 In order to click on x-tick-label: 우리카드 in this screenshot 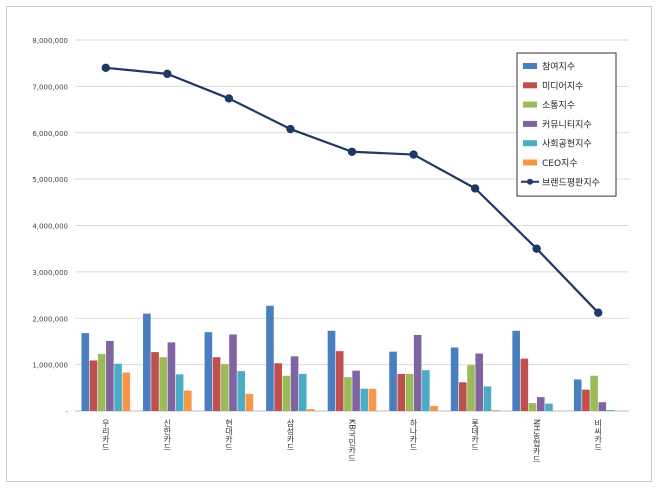, I will do `click(105, 435)`.